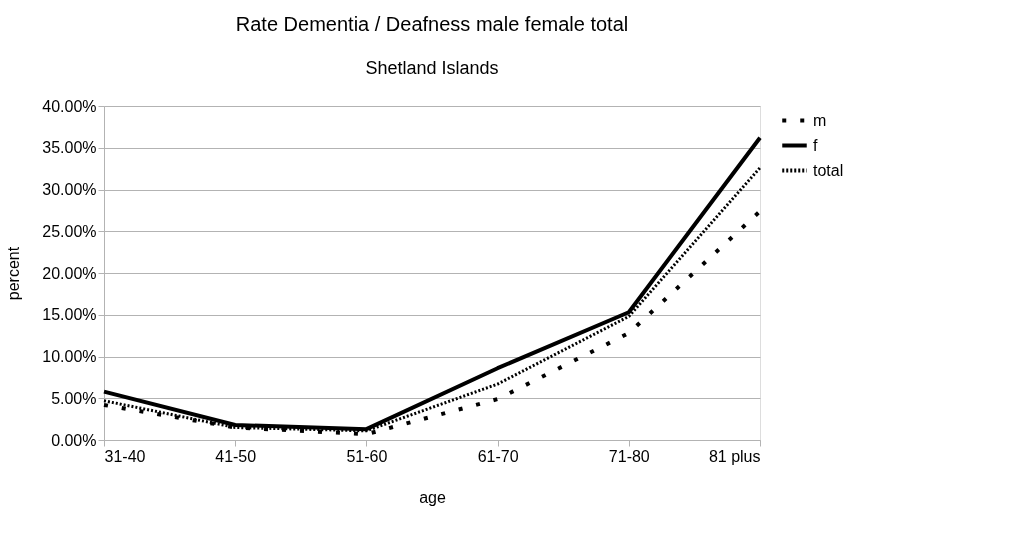 The image size is (1036, 559). What do you see at coordinates (820, 120) in the screenshot?
I see `legend-label: m` at bounding box center [820, 120].